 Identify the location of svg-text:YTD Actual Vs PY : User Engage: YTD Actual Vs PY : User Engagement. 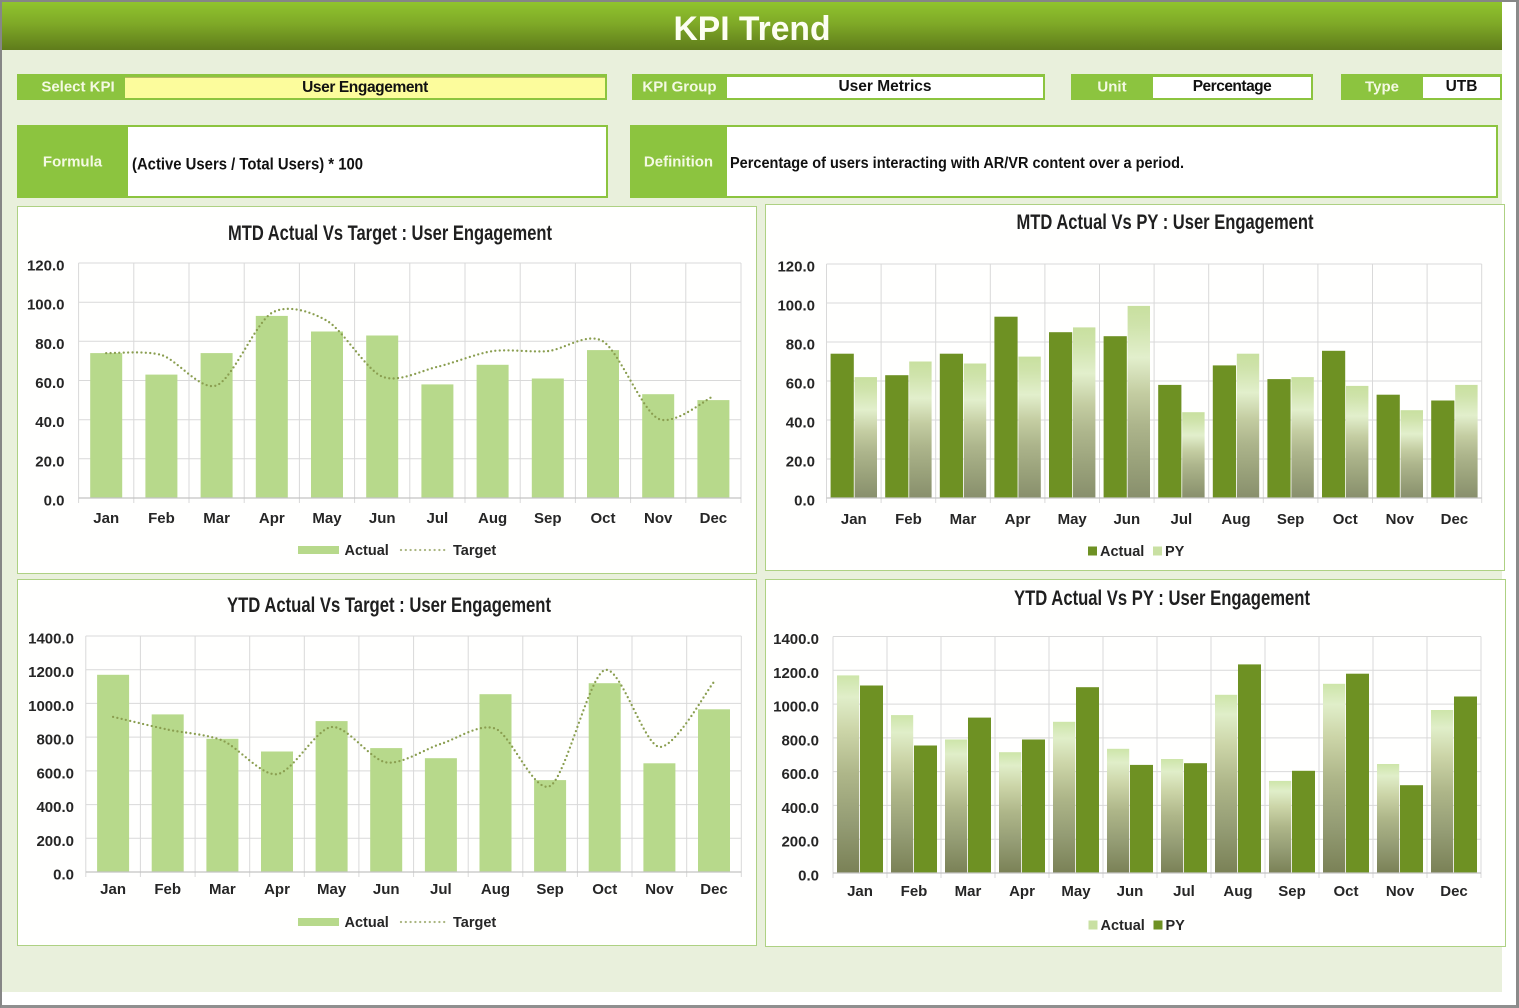
(1162, 598).